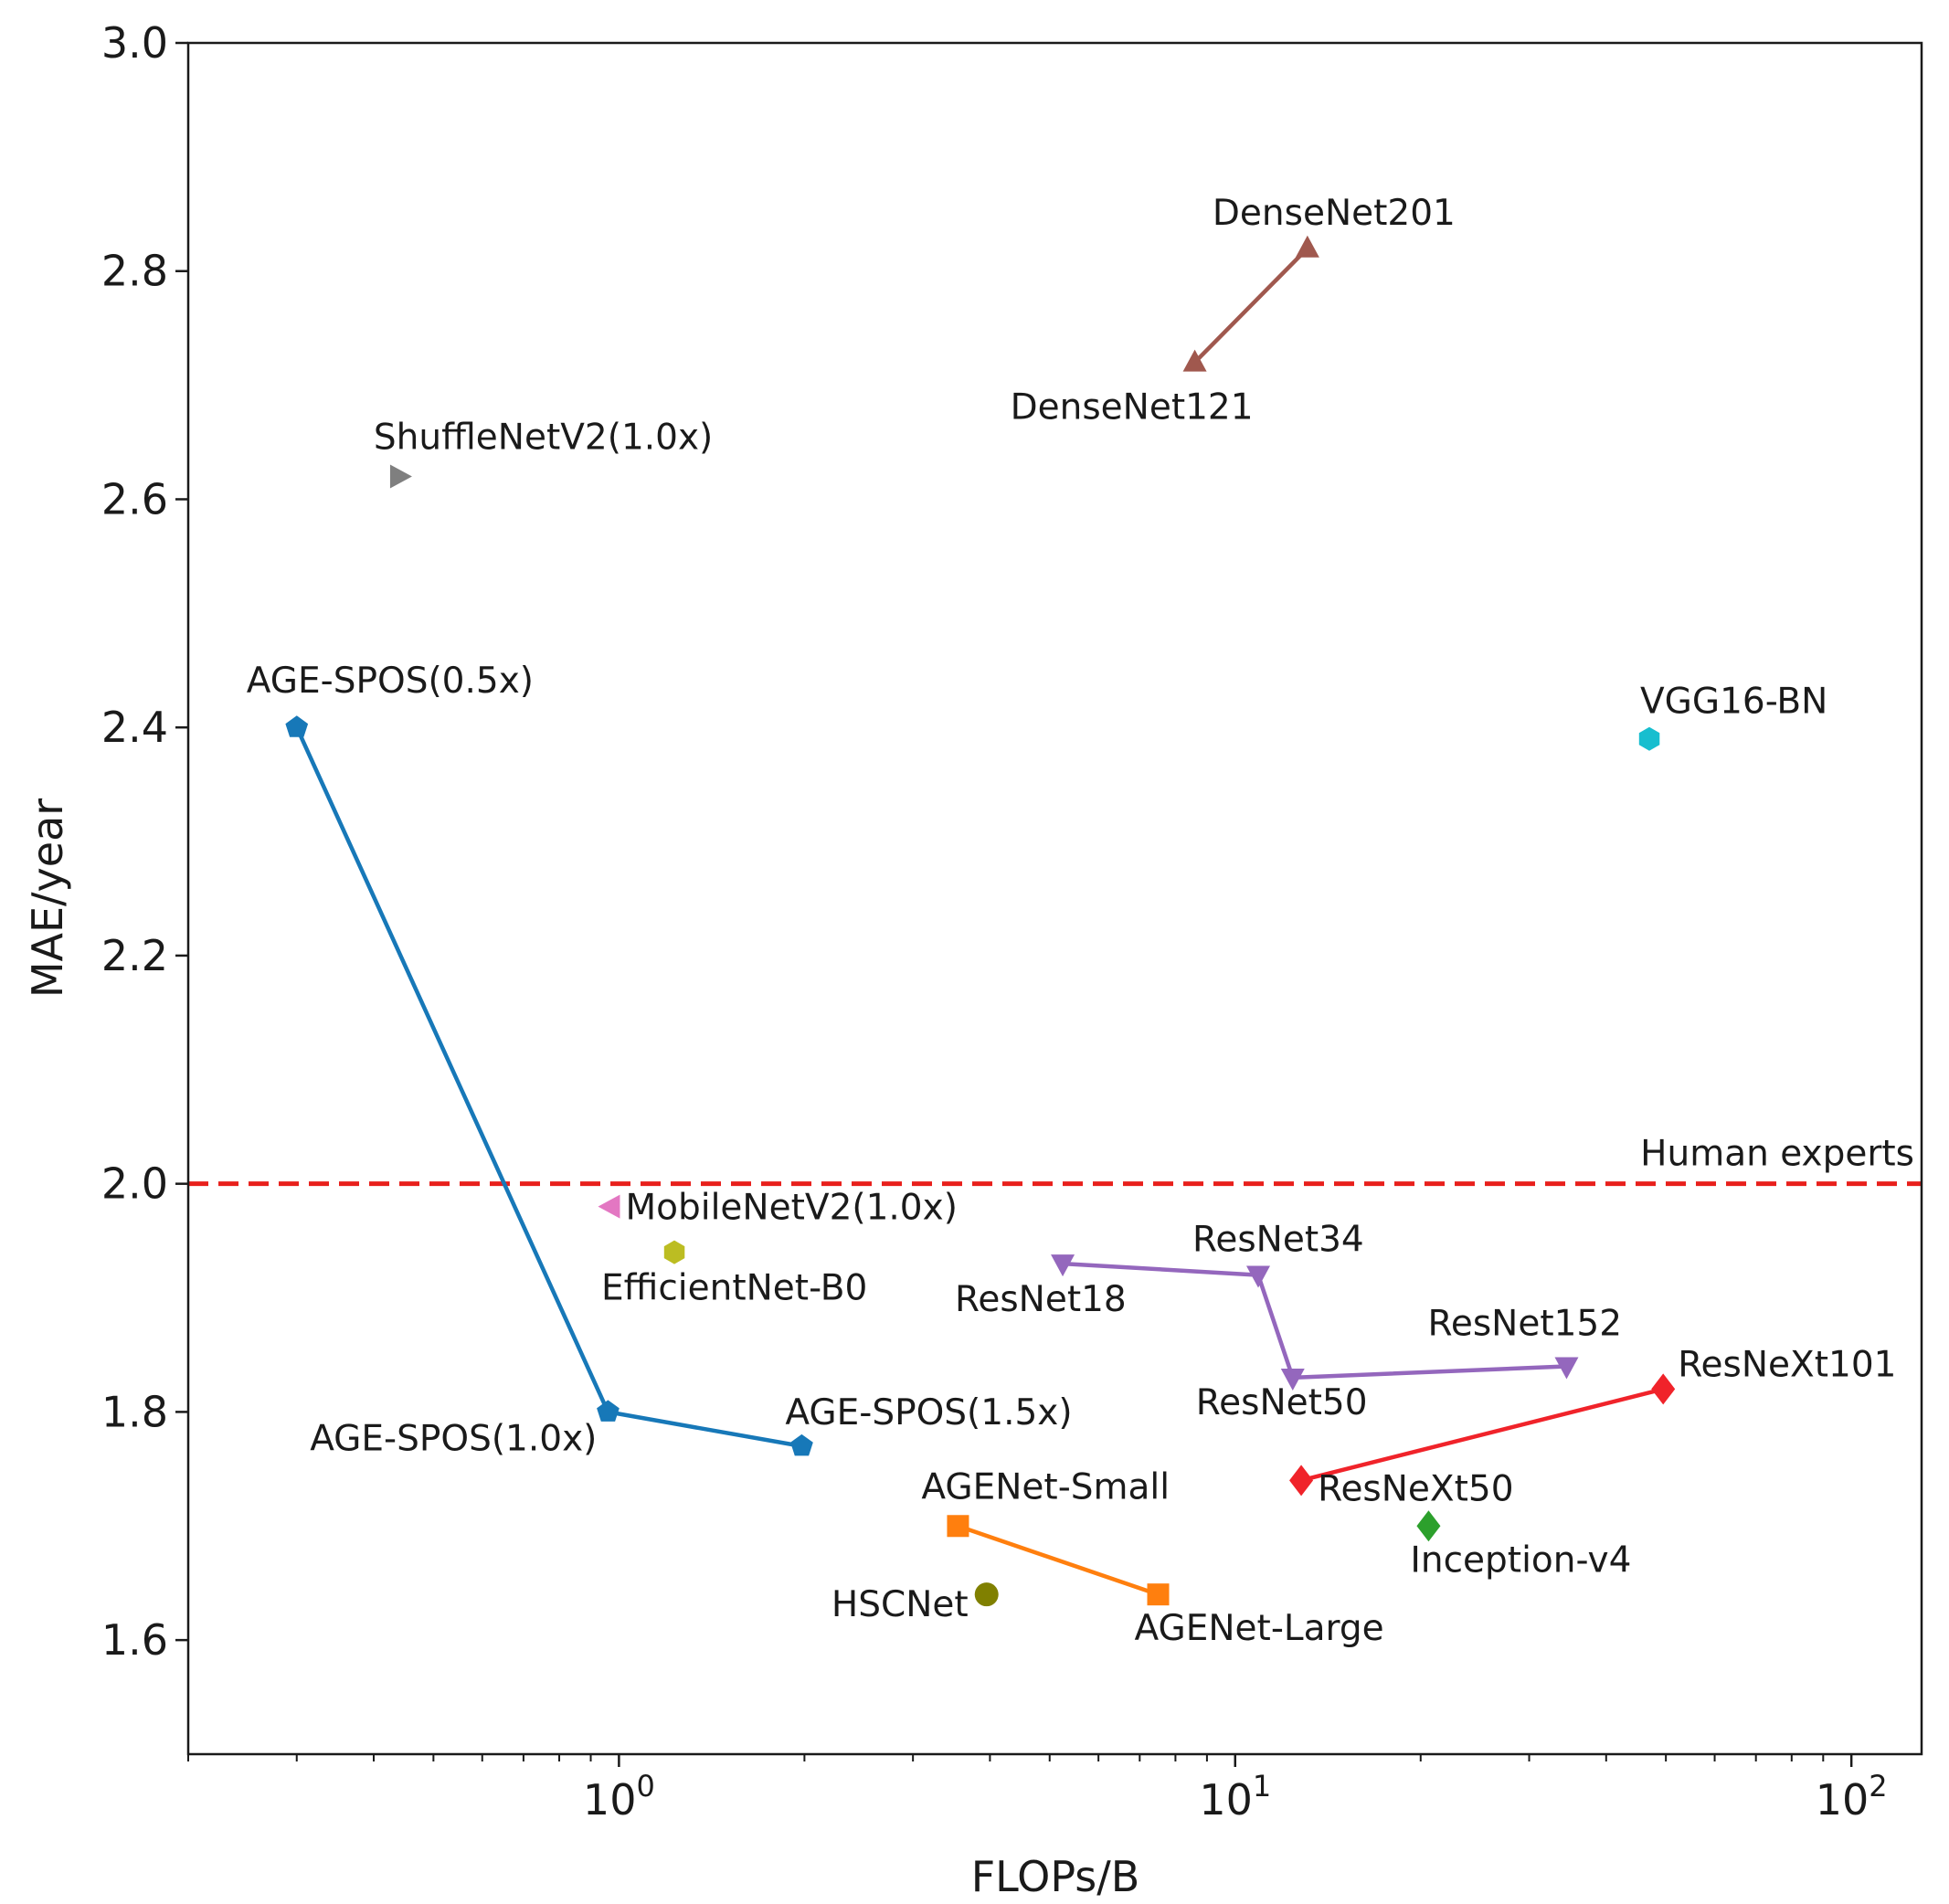  I want to click on x-tick-label: 10⁰, so click(619, 1797).